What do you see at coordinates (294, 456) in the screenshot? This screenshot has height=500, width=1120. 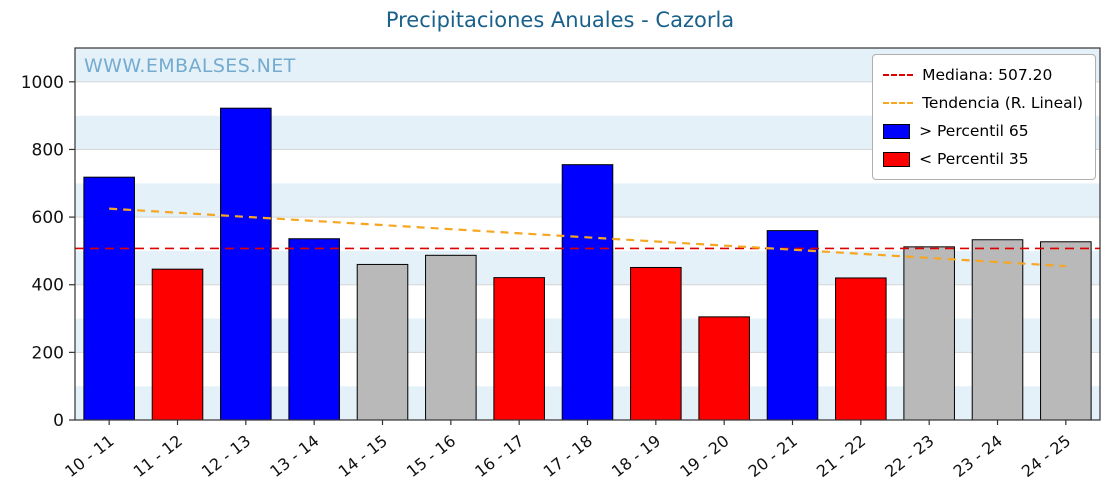 I see `x-tick-label: 13 - 14` at bounding box center [294, 456].